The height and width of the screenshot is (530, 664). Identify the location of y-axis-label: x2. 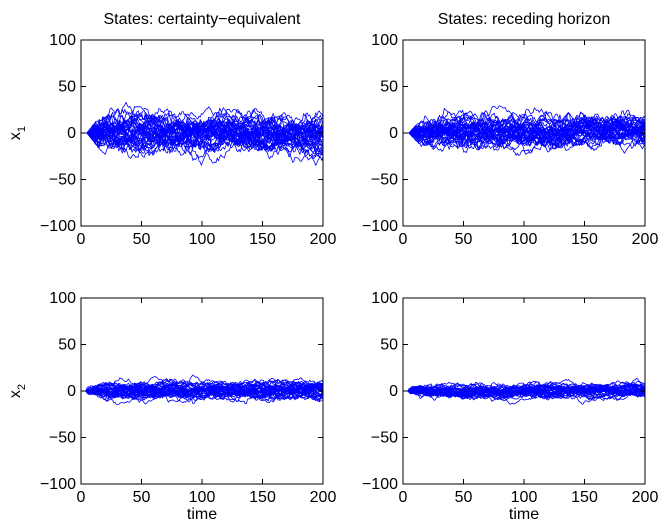
(17, 391).